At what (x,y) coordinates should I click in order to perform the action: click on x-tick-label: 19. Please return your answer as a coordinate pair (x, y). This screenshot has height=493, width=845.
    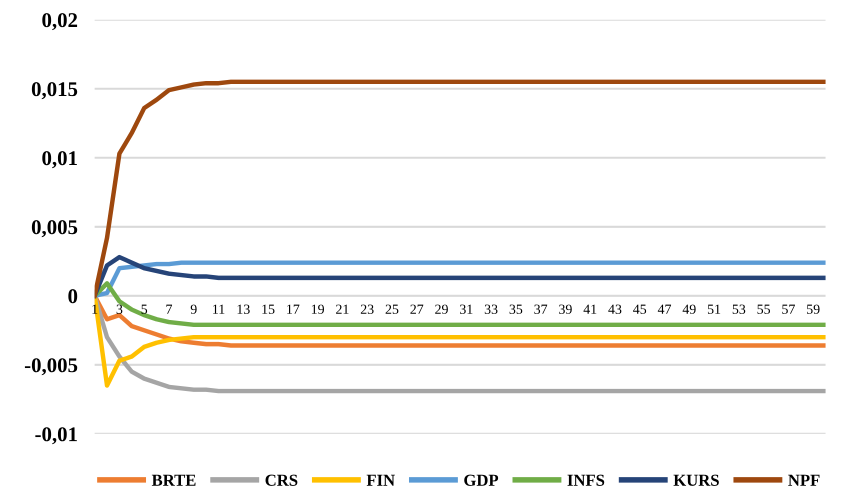
    Looking at the image, I should click on (318, 309).